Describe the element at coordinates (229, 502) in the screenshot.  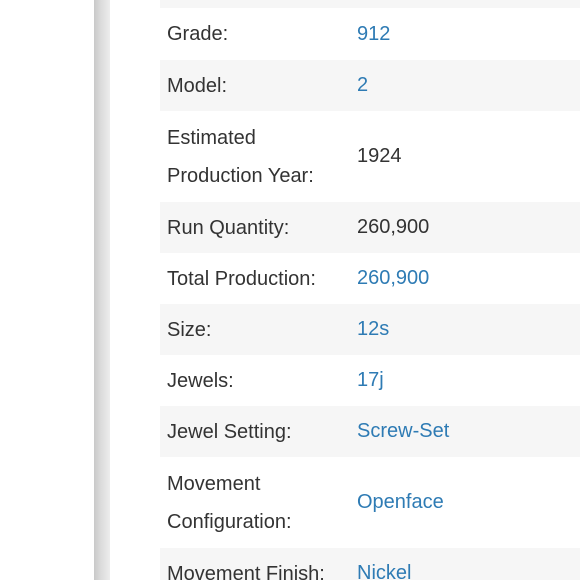
I see `spec-label: Movement Configuration:` at that location.